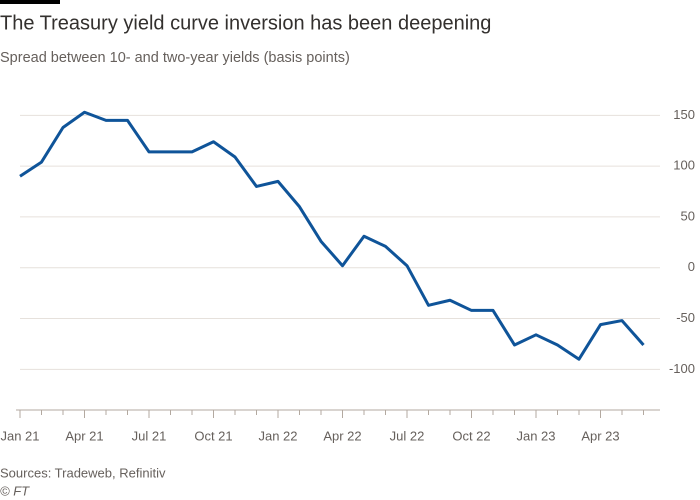  What do you see at coordinates (149, 435) in the screenshot?
I see `x-tick-label: Jul 21` at bounding box center [149, 435].